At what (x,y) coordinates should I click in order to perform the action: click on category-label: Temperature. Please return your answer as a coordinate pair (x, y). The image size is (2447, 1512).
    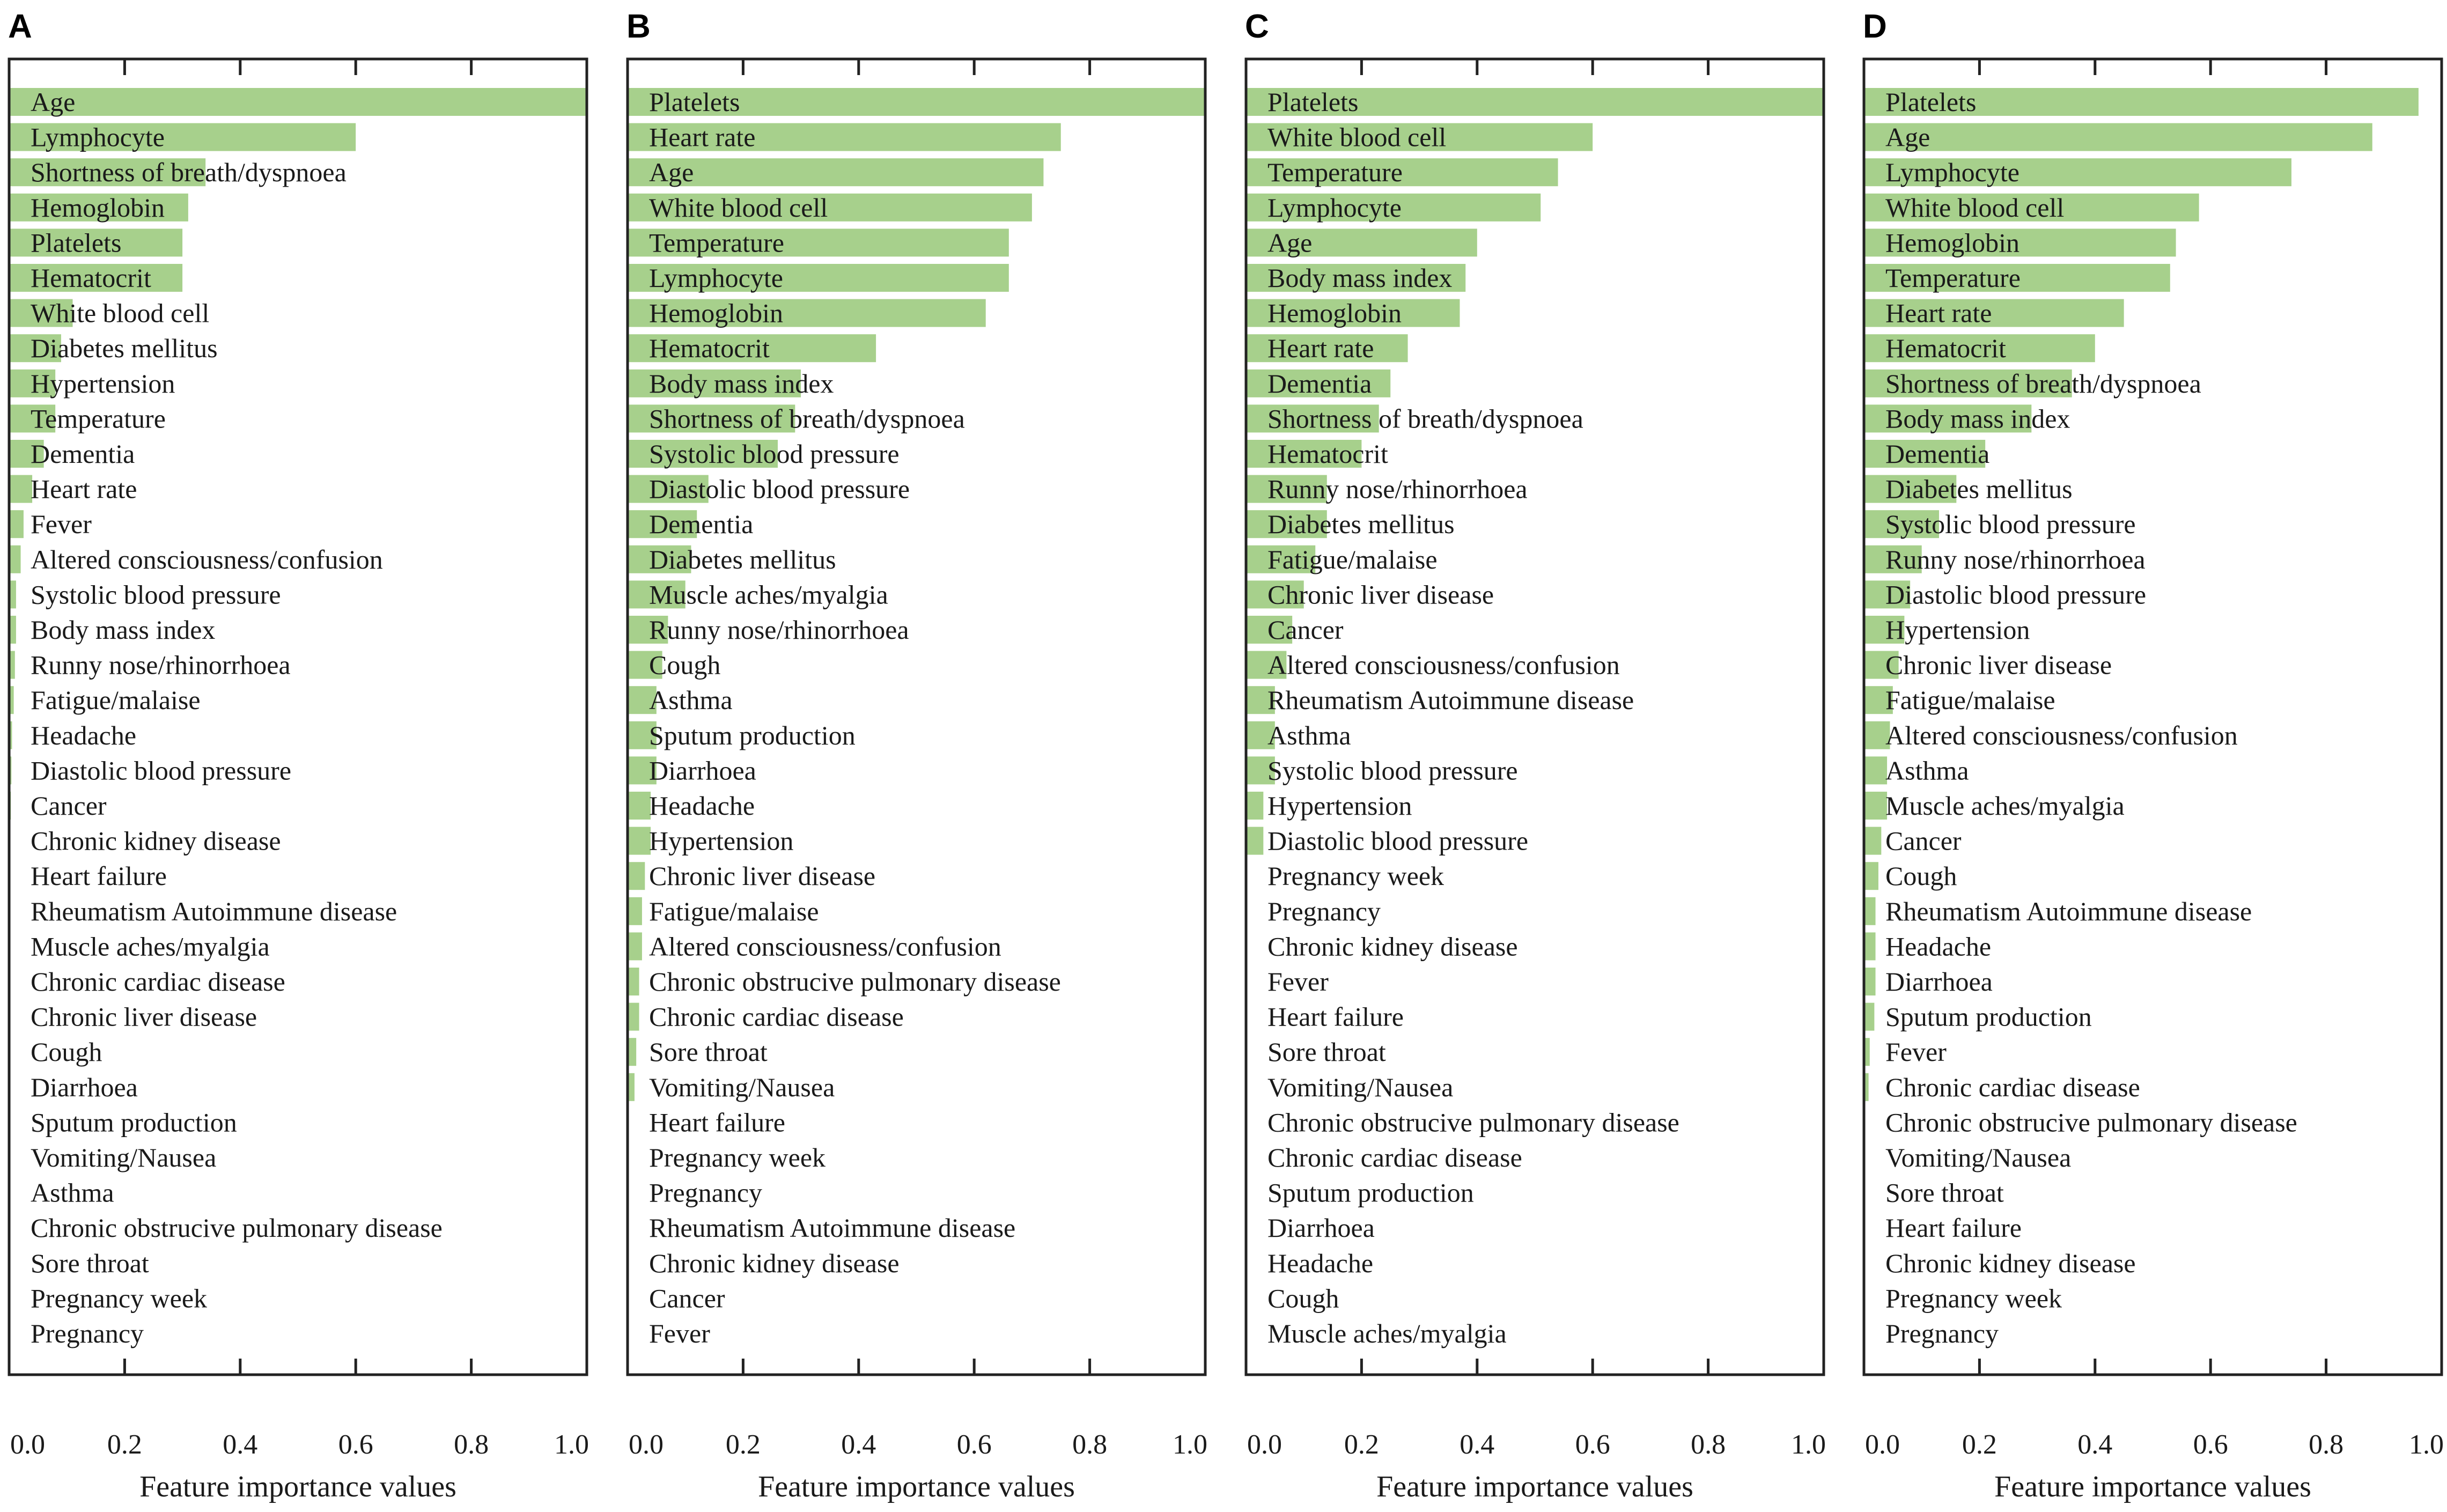
    Looking at the image, I should click on (1335, 172).